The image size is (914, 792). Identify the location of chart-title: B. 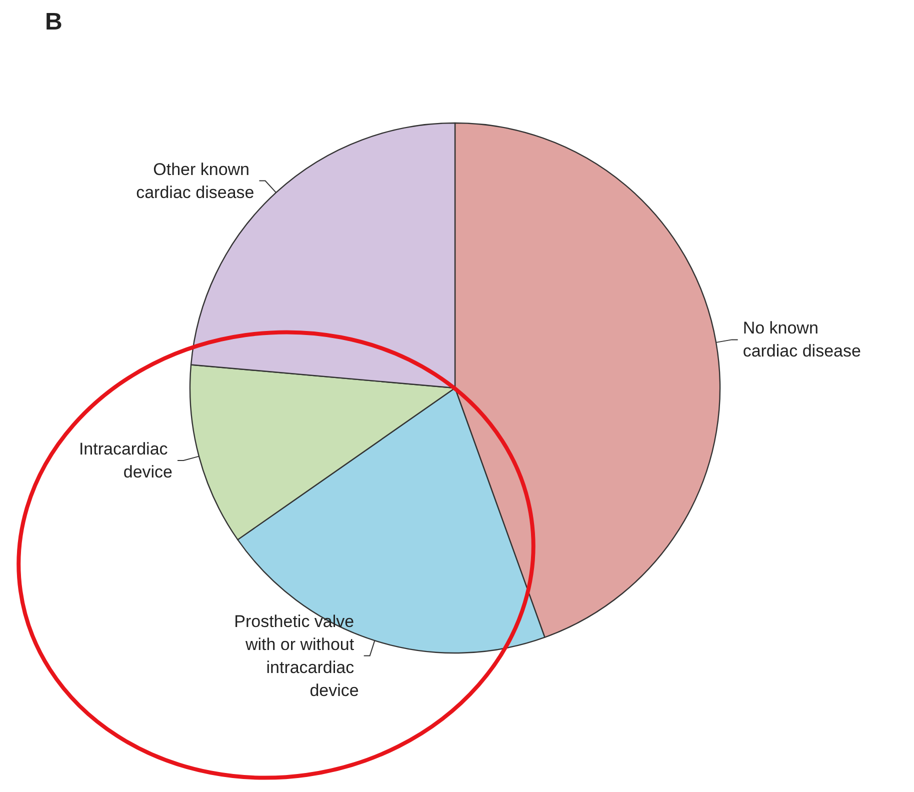
(53, 22).